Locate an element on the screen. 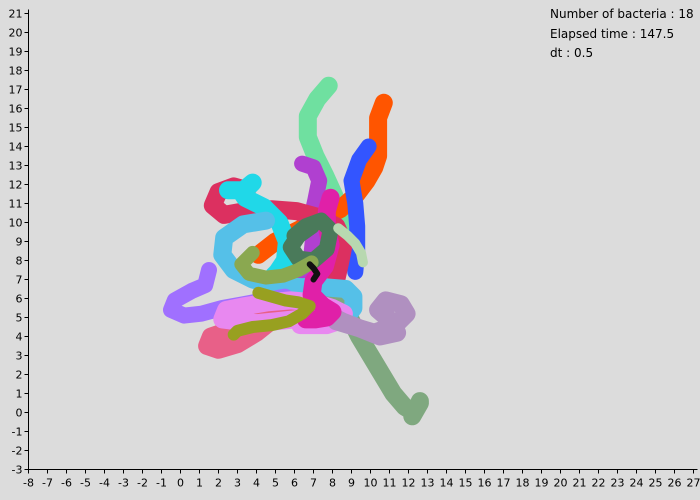 The image size is (700, 500). y-tick-label: 16 is located at coordinates (16, 109).